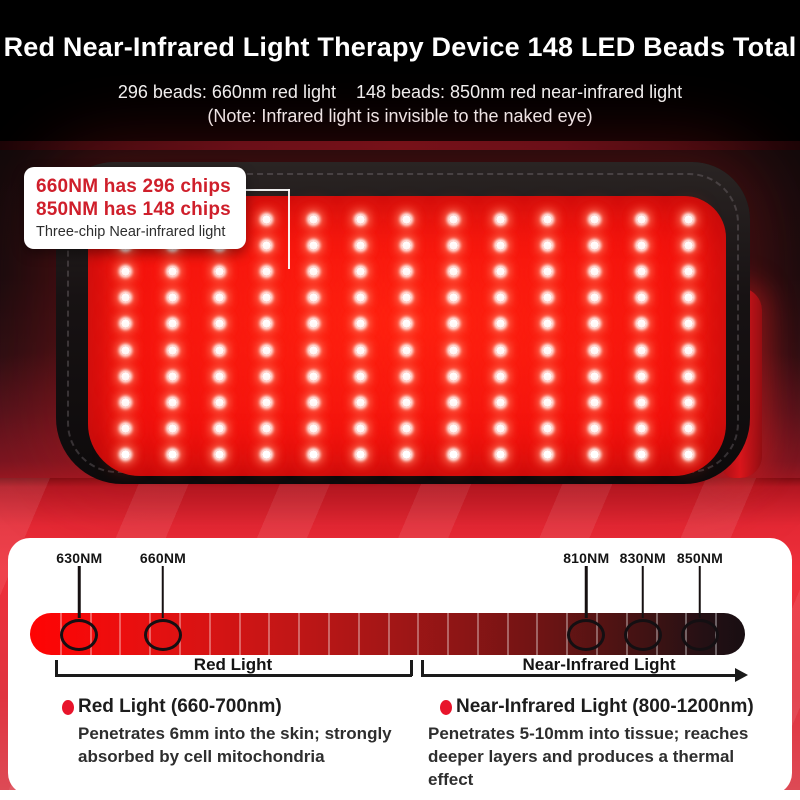 The image size is (800, 800). What do you see at coordinates (266, 190) in the screenshot?
I see `callout-connector-line` at bounding box center [266, 190].